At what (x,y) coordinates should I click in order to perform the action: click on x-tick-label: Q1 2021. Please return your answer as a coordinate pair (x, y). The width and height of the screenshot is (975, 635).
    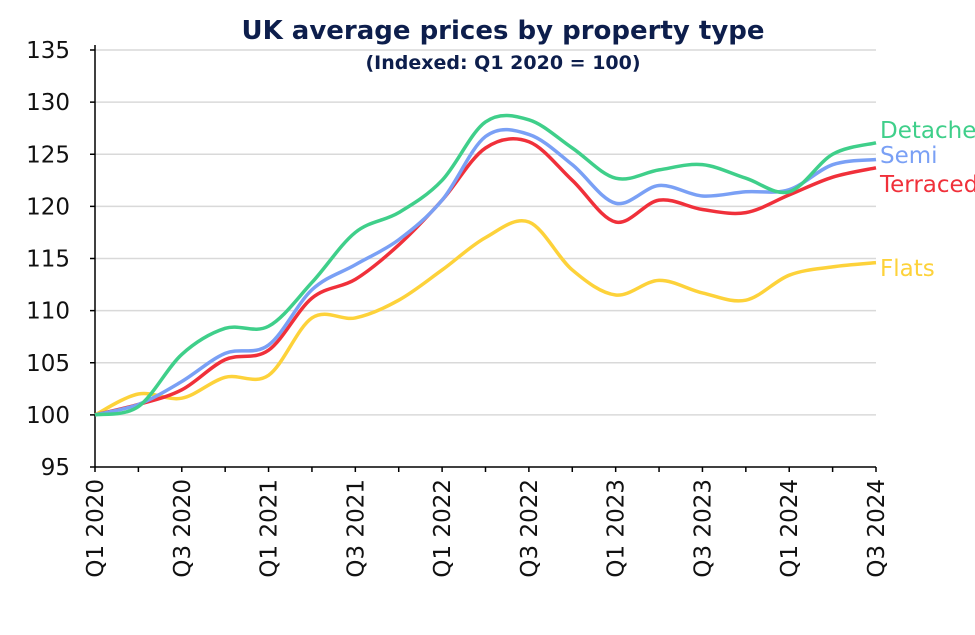
    Looking at the image, I should click on (270, 528).